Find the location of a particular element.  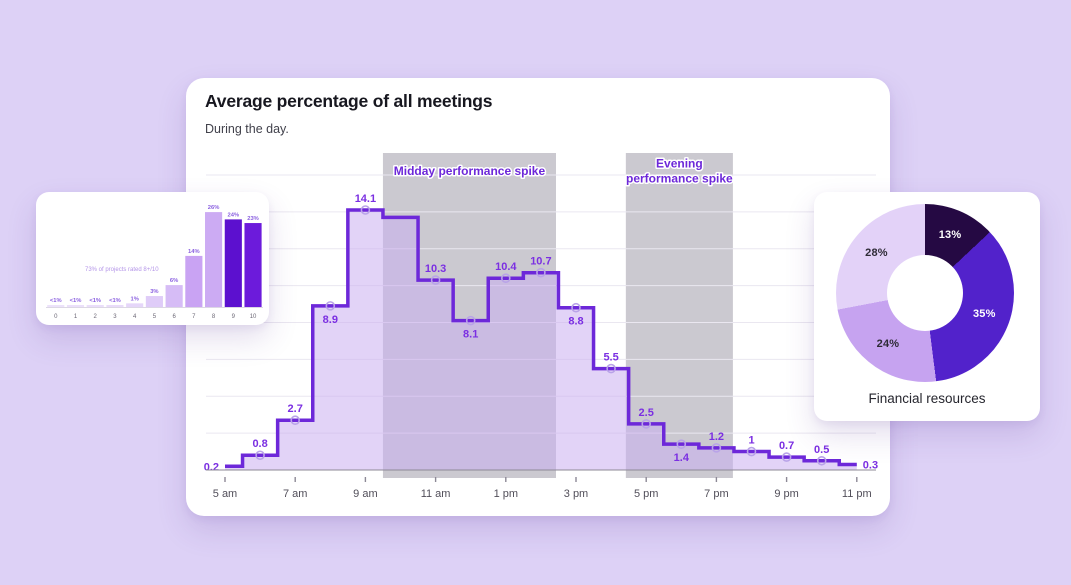

x-axis-tick-label: 9 am is located at coordinates (365, 494).